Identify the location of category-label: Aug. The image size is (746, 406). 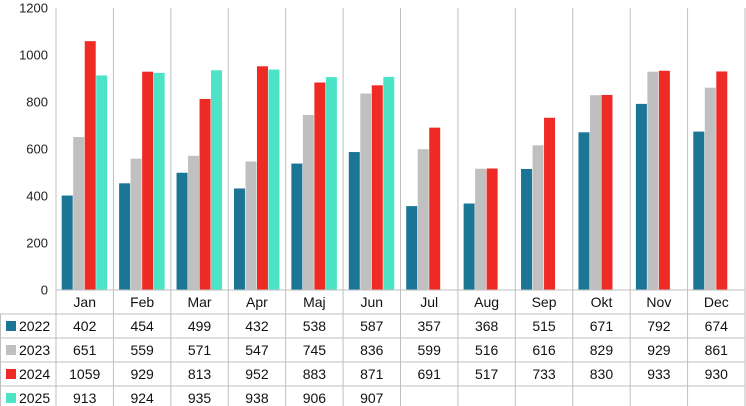
(486, 302).